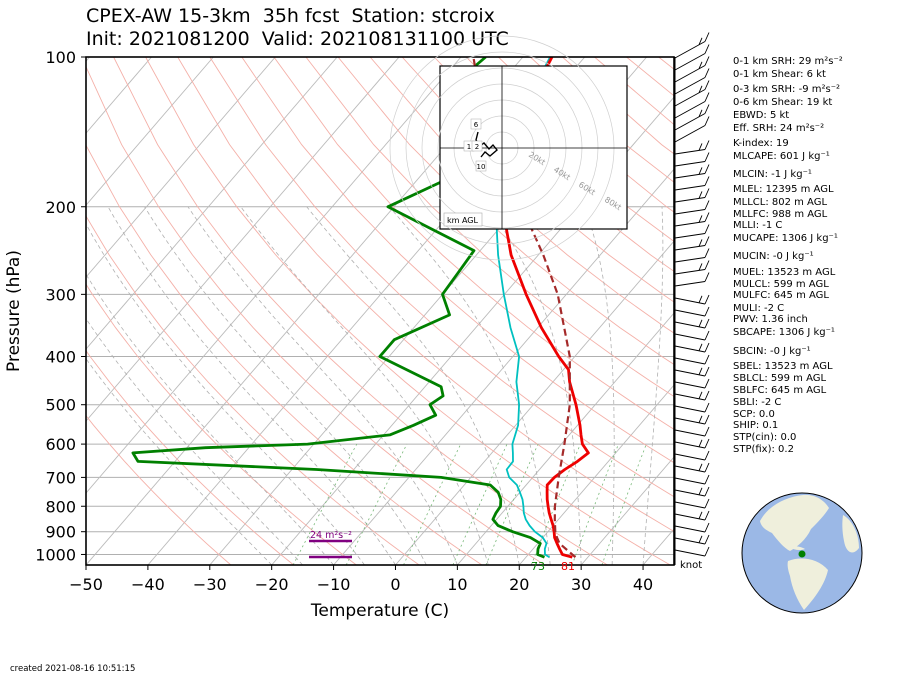 Image resolution: width=906 pixels, height=675 pixels. I want to click on y-tick-label: 300, so click(60, 294).